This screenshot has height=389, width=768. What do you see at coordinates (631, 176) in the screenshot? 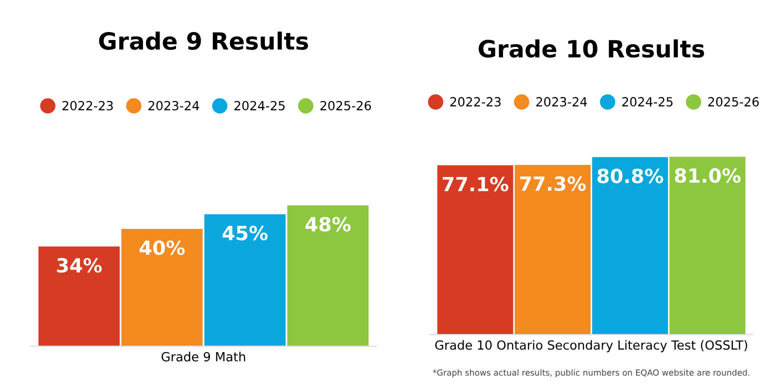
I see `data-label: 80.8%` at bounding box center [631, 176].